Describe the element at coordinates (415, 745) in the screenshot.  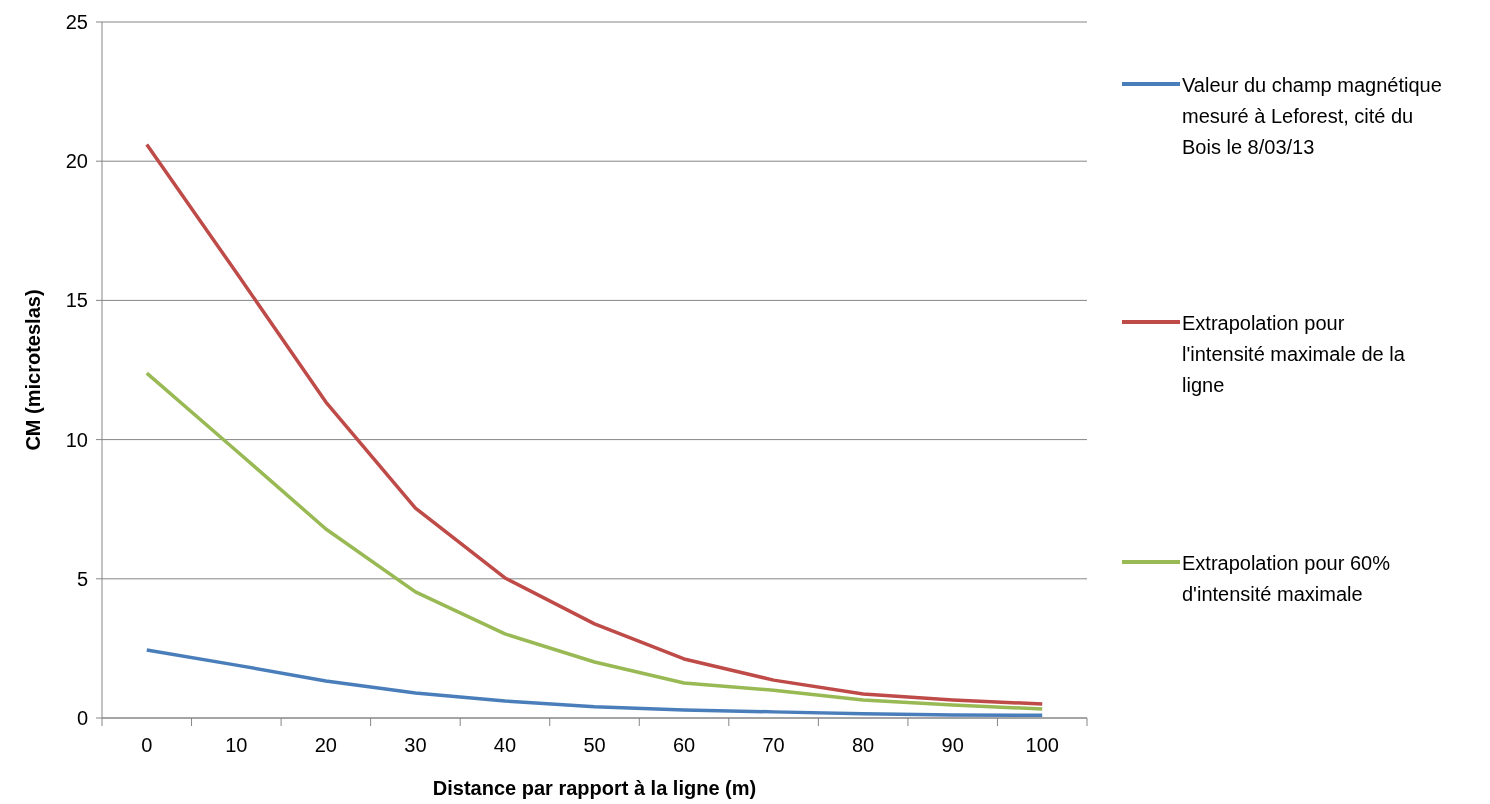
I see `x-tick-label: 30` at that location.